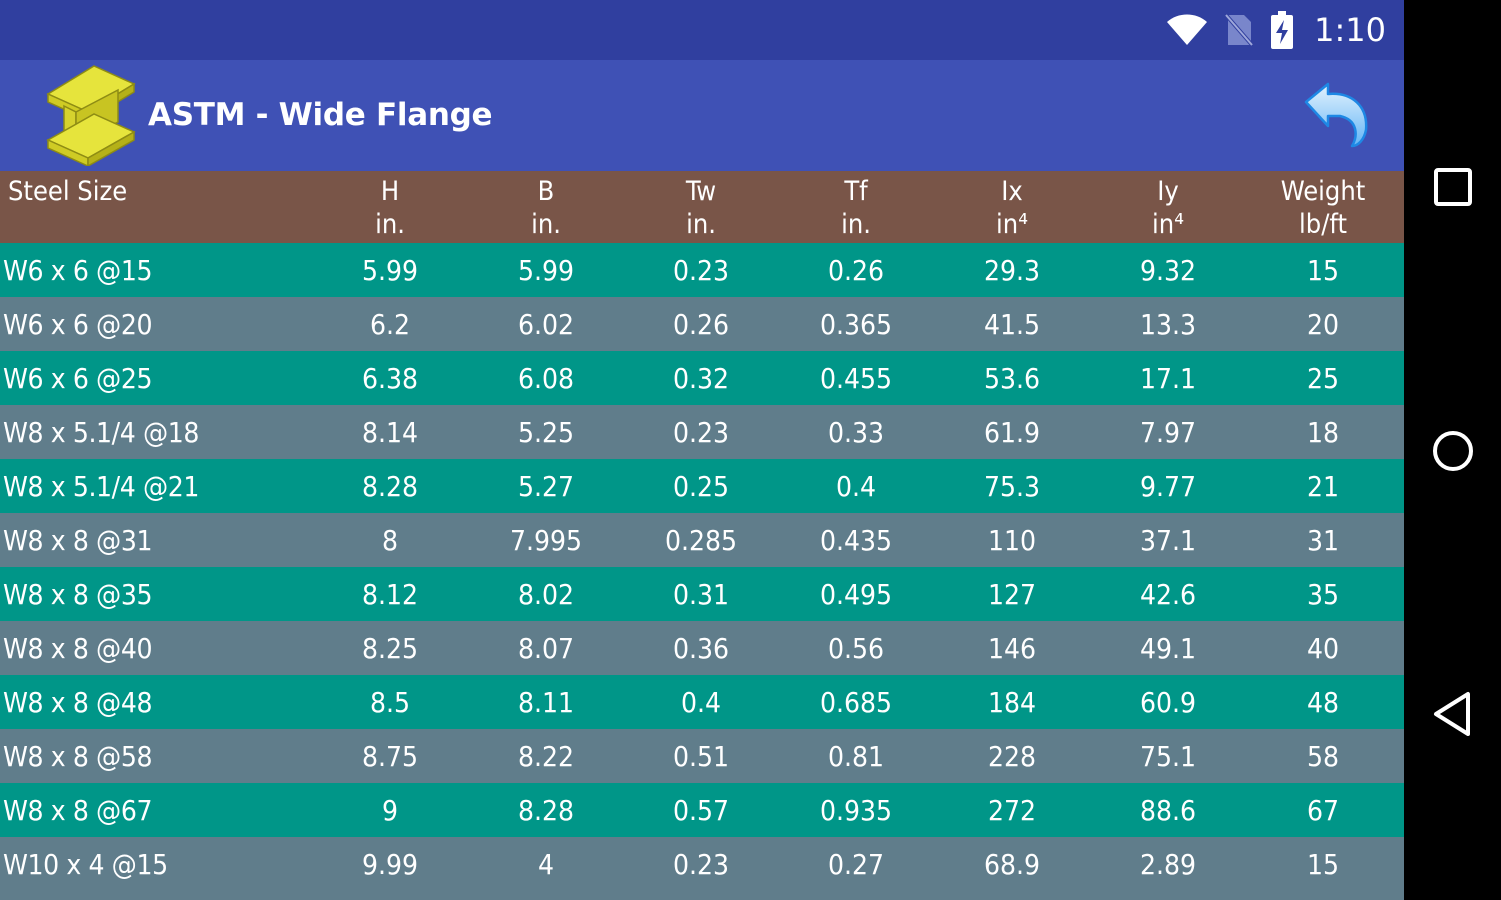  What do you see at coordinates (390, 191) in the screenshot?
I see `header-h-label: H` at bounding box center [390, 191].